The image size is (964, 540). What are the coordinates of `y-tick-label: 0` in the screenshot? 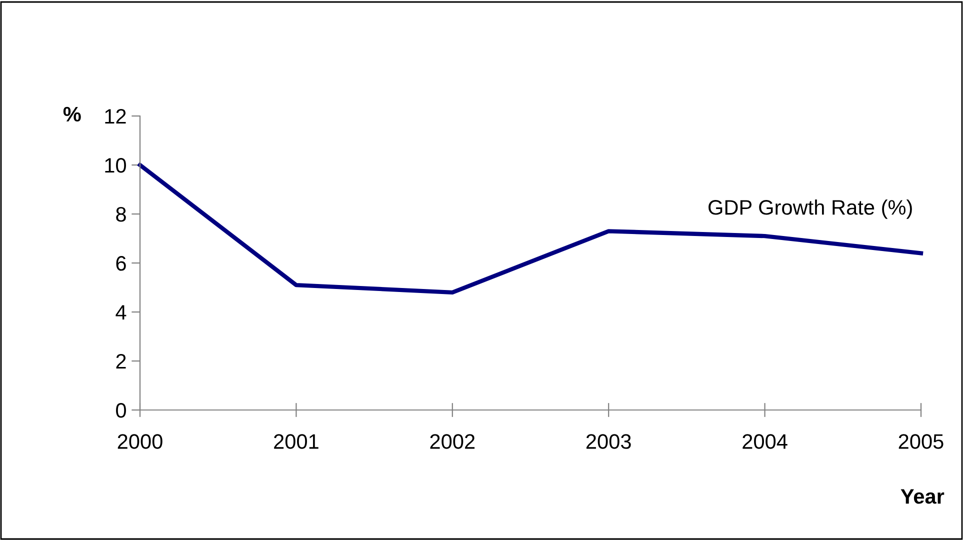 It's located at (121, 410).